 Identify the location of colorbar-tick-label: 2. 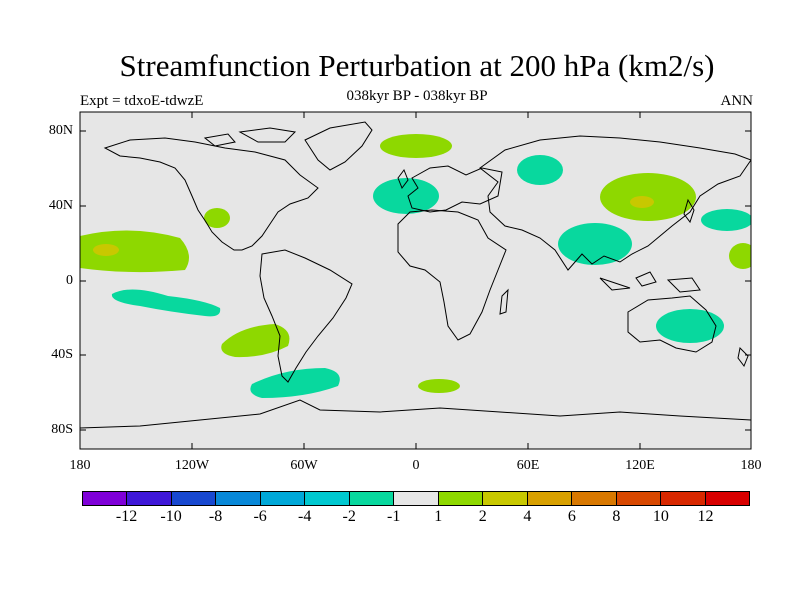
(482, 516).